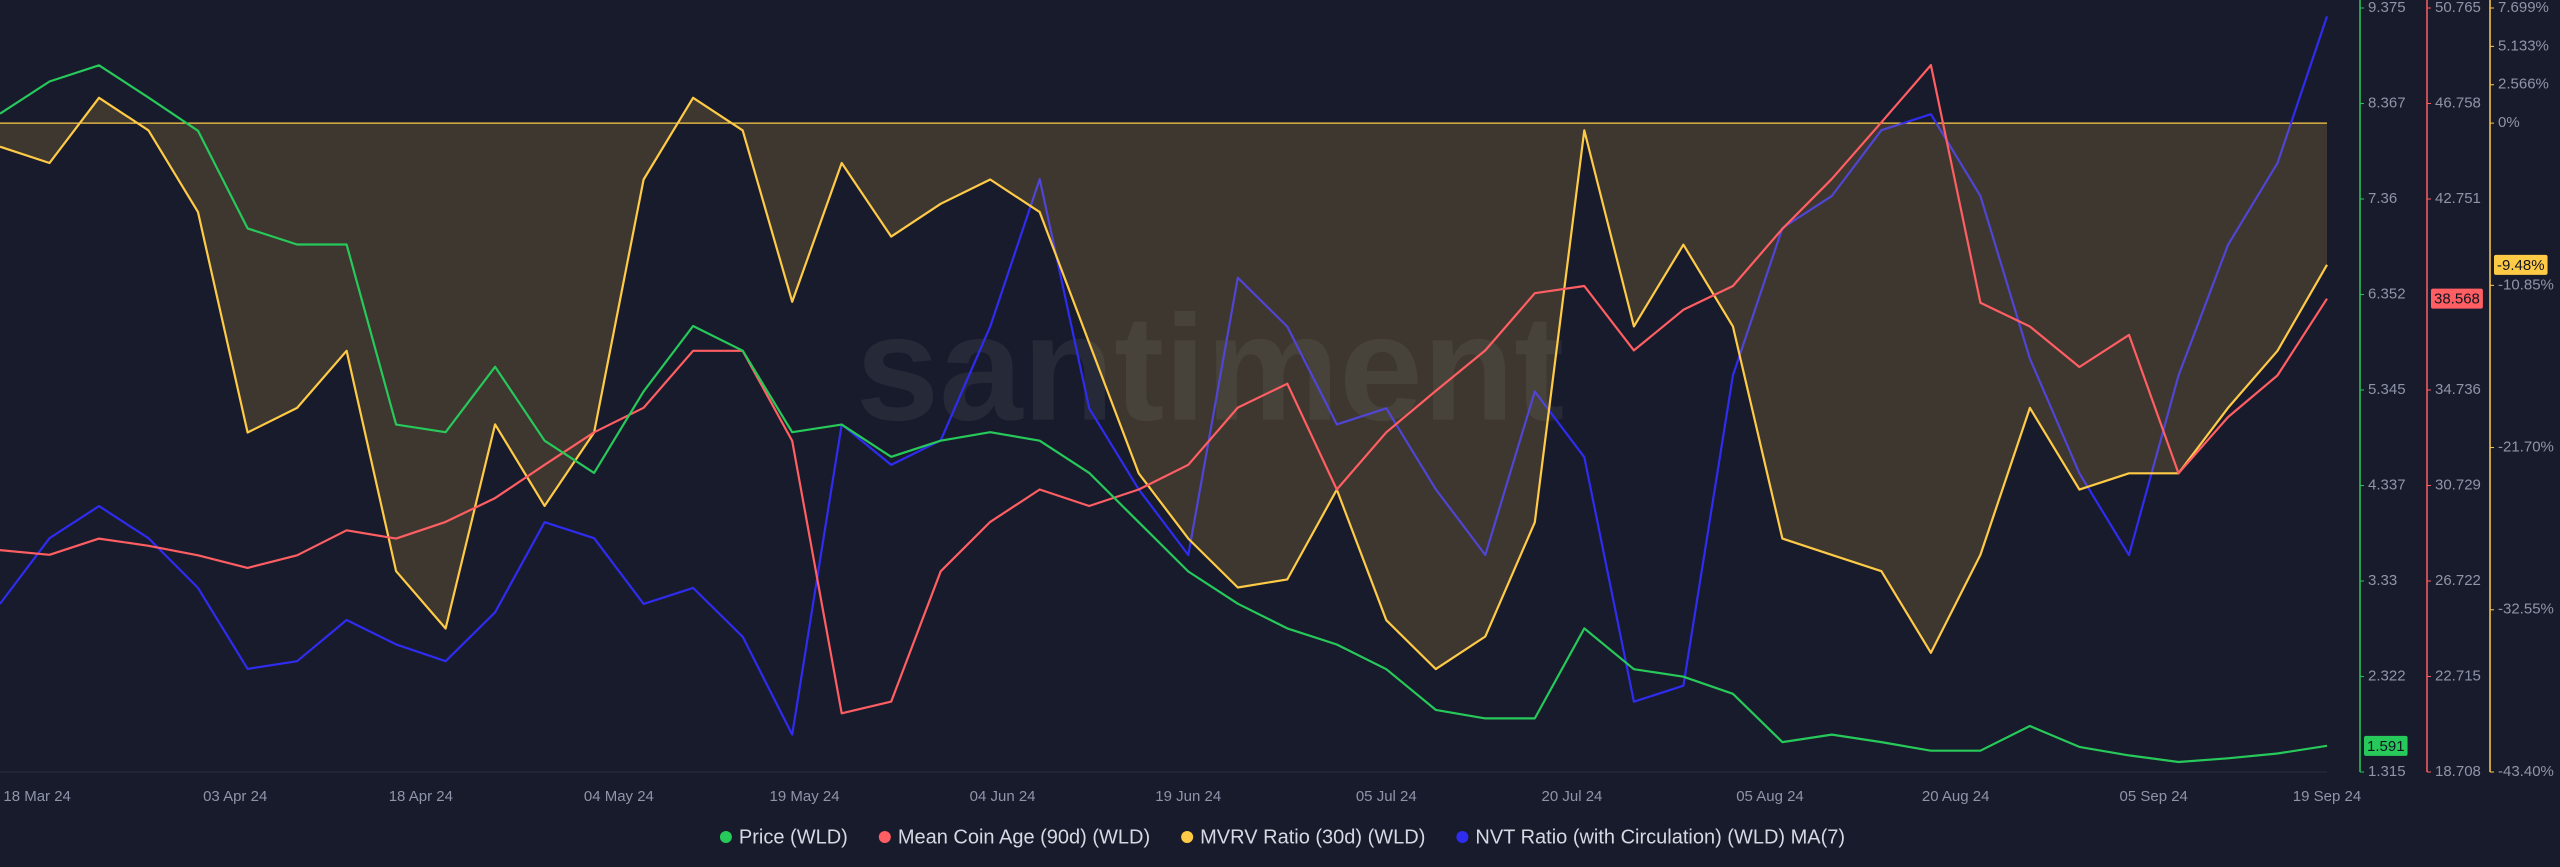 The width and height of the screenshot is (2560, 867). Describe the element at coordinates (2458, 675) in the screenshot. I see `y-tick-label: 22.715` at that location.